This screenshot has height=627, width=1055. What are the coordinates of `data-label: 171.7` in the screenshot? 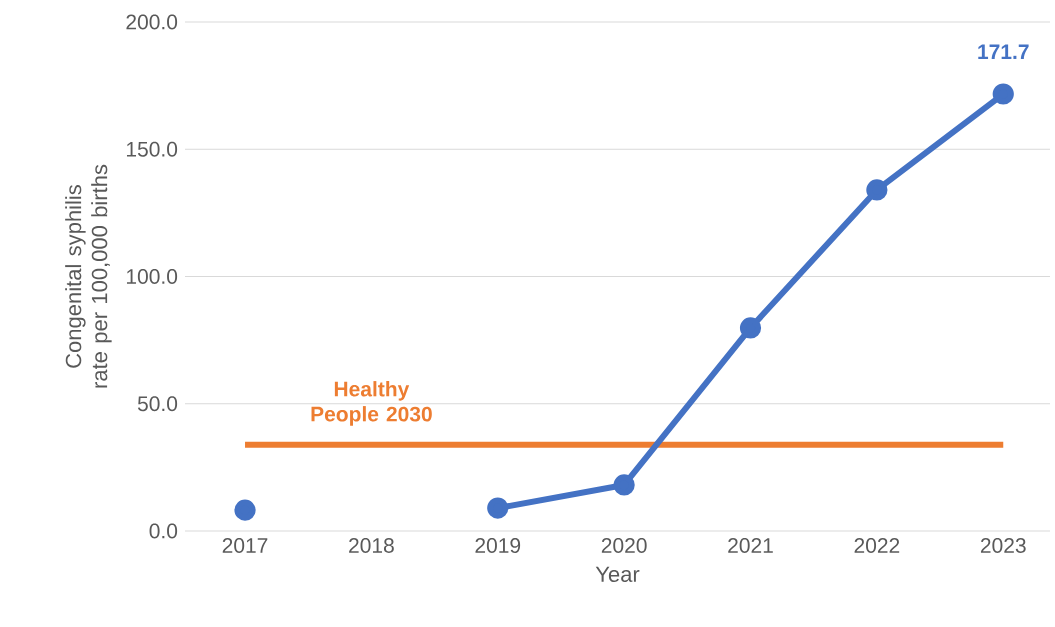 It's located at (1003, 51).